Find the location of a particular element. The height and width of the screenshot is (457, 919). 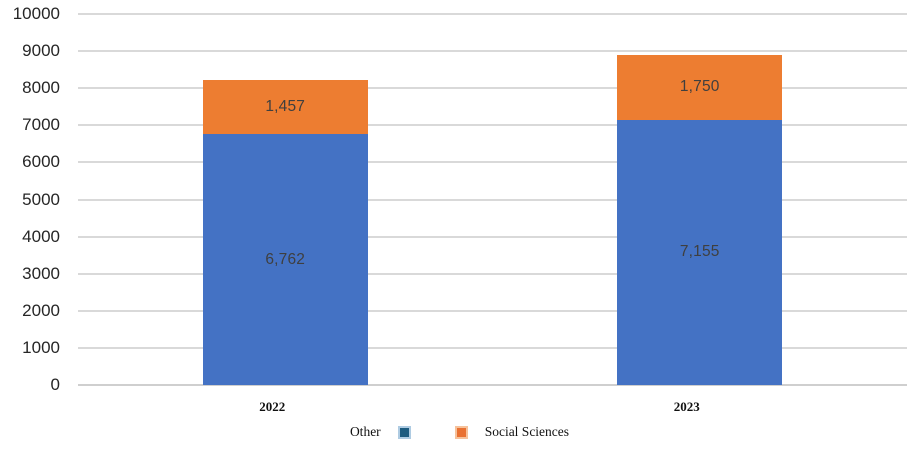

legend-label: Social Sciences is located at coordinates (527, 431).